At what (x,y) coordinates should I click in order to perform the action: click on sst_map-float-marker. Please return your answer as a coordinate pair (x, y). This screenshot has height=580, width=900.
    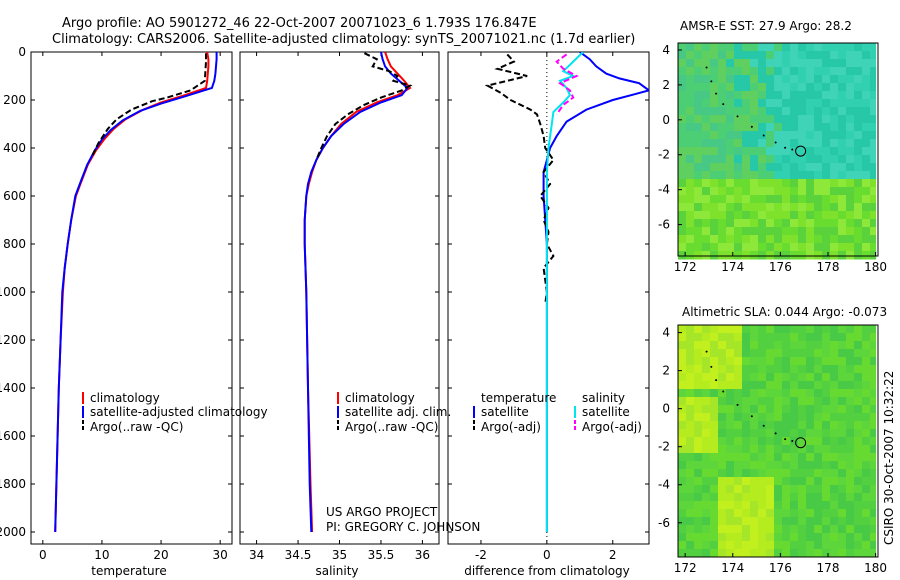
    Looking at the image, I should click on (801, 151).